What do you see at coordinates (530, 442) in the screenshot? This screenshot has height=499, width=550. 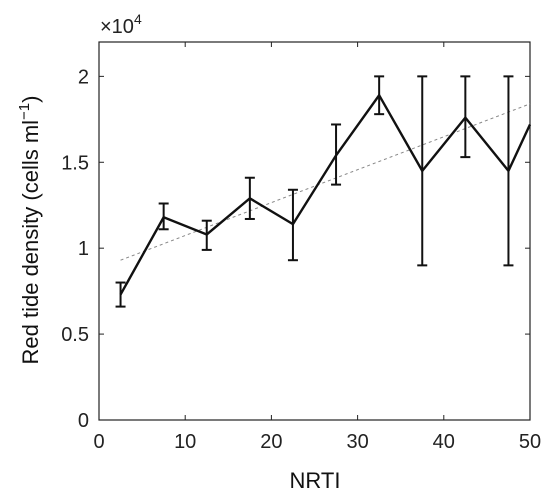 I see `x-tick-label: 50` at bounding box center [530, 442].